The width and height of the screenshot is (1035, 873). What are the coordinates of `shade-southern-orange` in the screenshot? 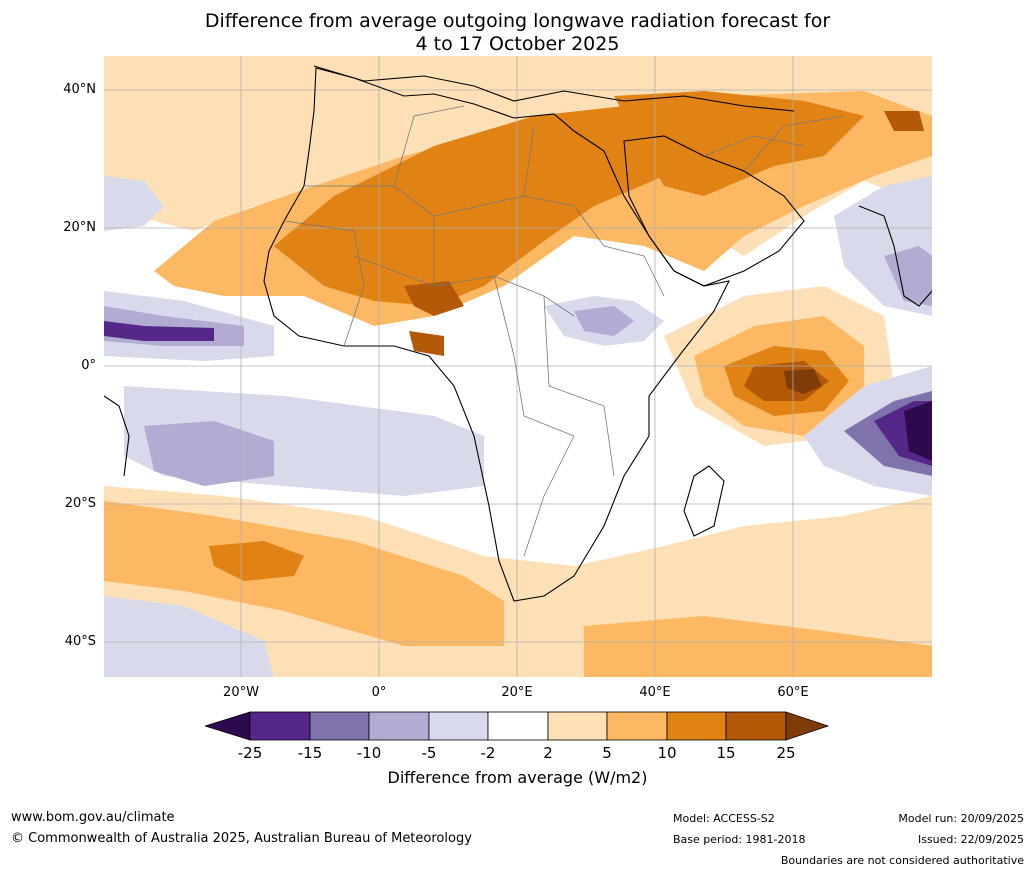 It's located at (304, 573).